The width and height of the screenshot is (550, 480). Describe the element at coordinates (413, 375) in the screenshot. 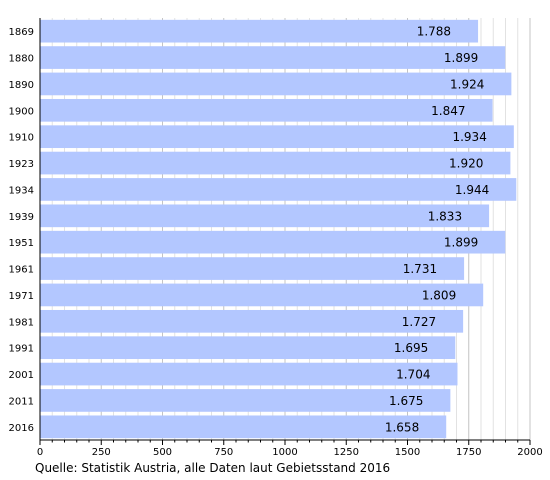

I see `value-label-2001: 1.704` at that location.